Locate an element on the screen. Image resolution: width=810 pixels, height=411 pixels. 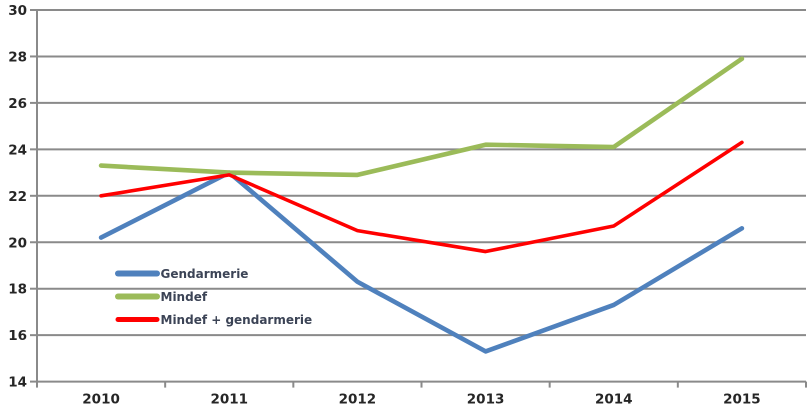
x-tick-label: 2013 is located at coordinates (486, 400).